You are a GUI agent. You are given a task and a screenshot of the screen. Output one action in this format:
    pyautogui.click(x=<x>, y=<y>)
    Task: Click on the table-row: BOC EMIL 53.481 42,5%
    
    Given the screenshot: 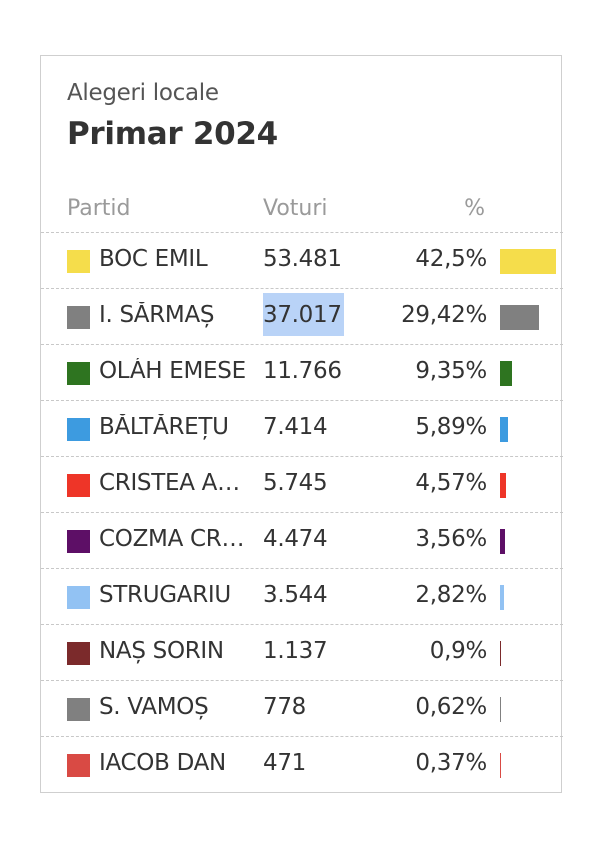 What is the action you would take?
    pyautogui.click(x=302, y=260)
    